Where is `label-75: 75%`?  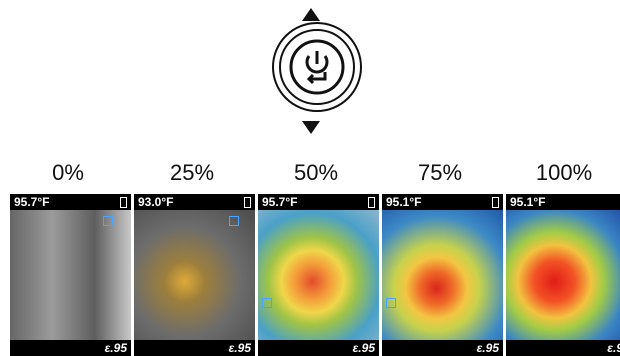
label-75: 75% is located at coordinates (440, 172).